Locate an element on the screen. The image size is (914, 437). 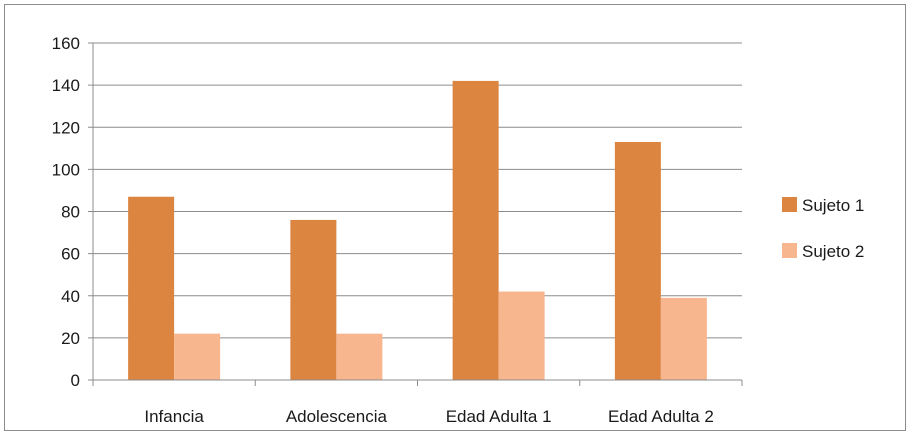
x-tick-label: Adolescencia is located at coordinates (337, 416).